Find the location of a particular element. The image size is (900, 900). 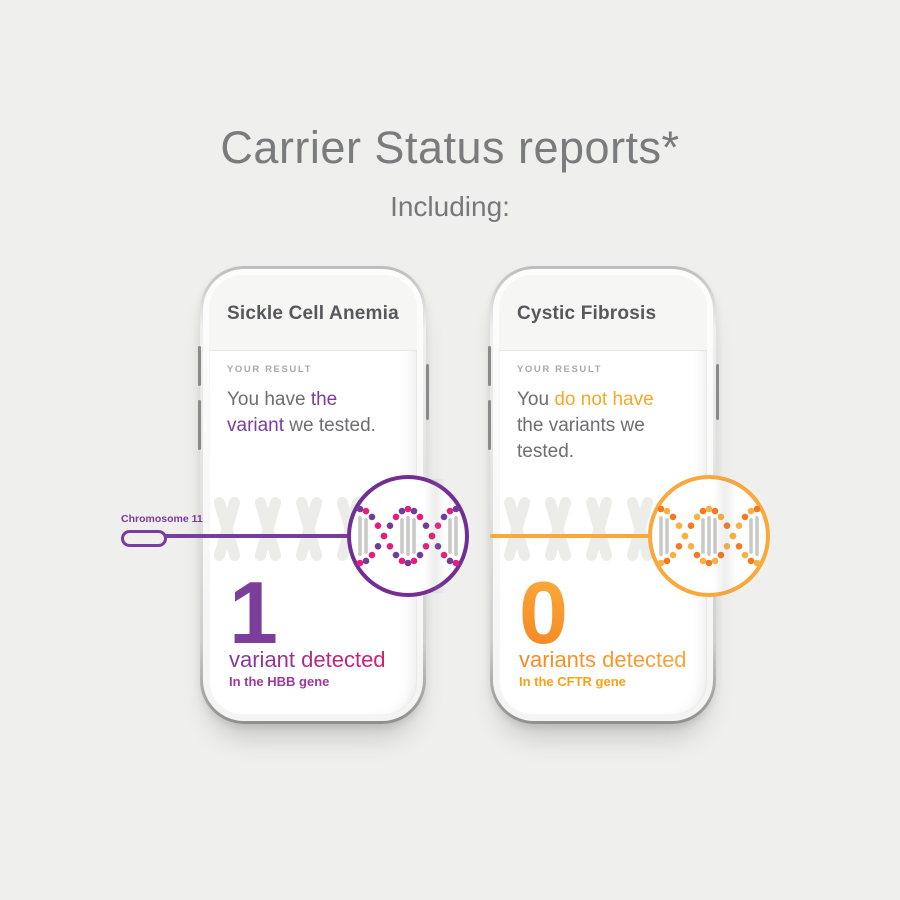

chromosome-marker-icon is located at coordinates (144, 538).